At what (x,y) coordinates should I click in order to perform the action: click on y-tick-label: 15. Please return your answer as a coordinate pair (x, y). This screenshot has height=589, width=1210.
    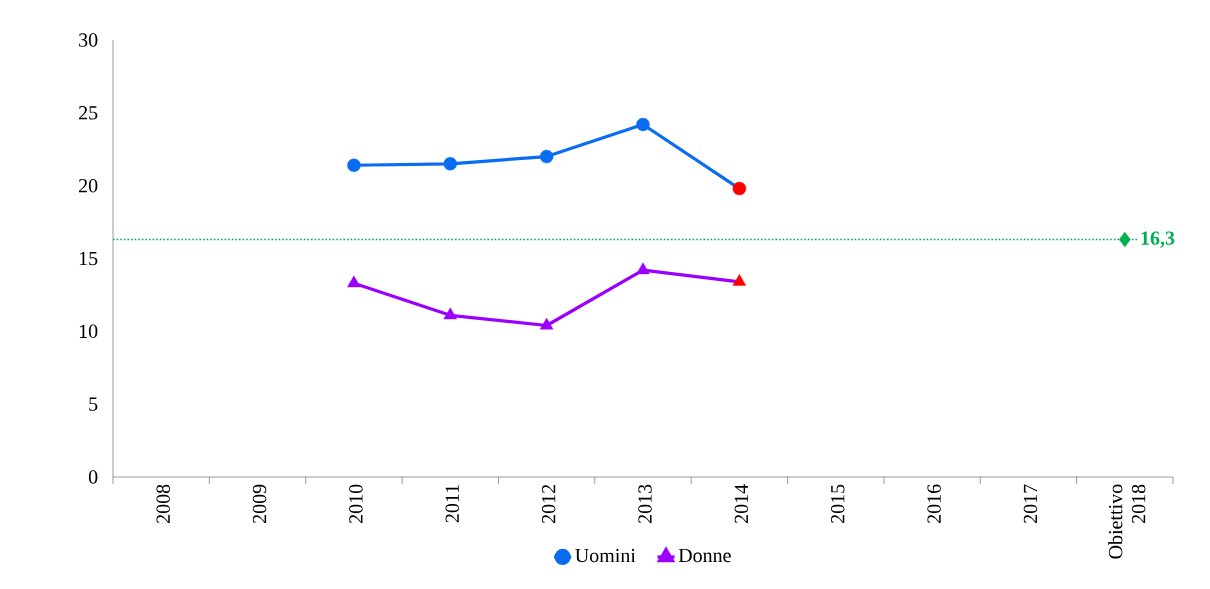
    Looking at the image, I should click on (88, 258).